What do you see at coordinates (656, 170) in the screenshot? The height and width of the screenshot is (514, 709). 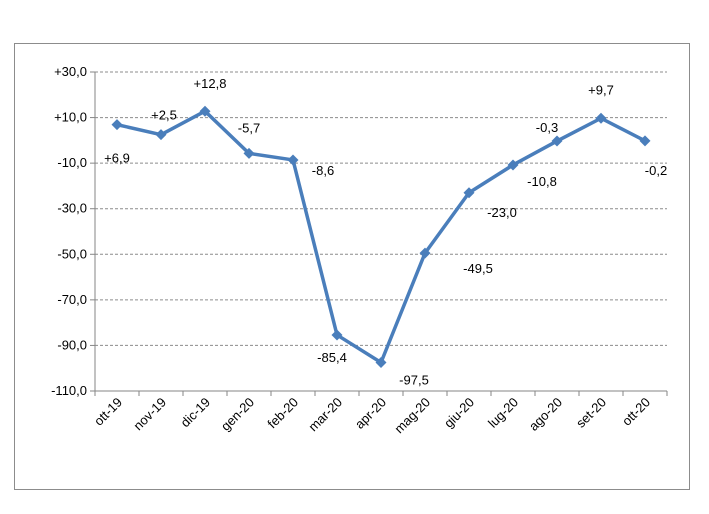 I see `data-label: -0,2` at bounding box center [656, 170].